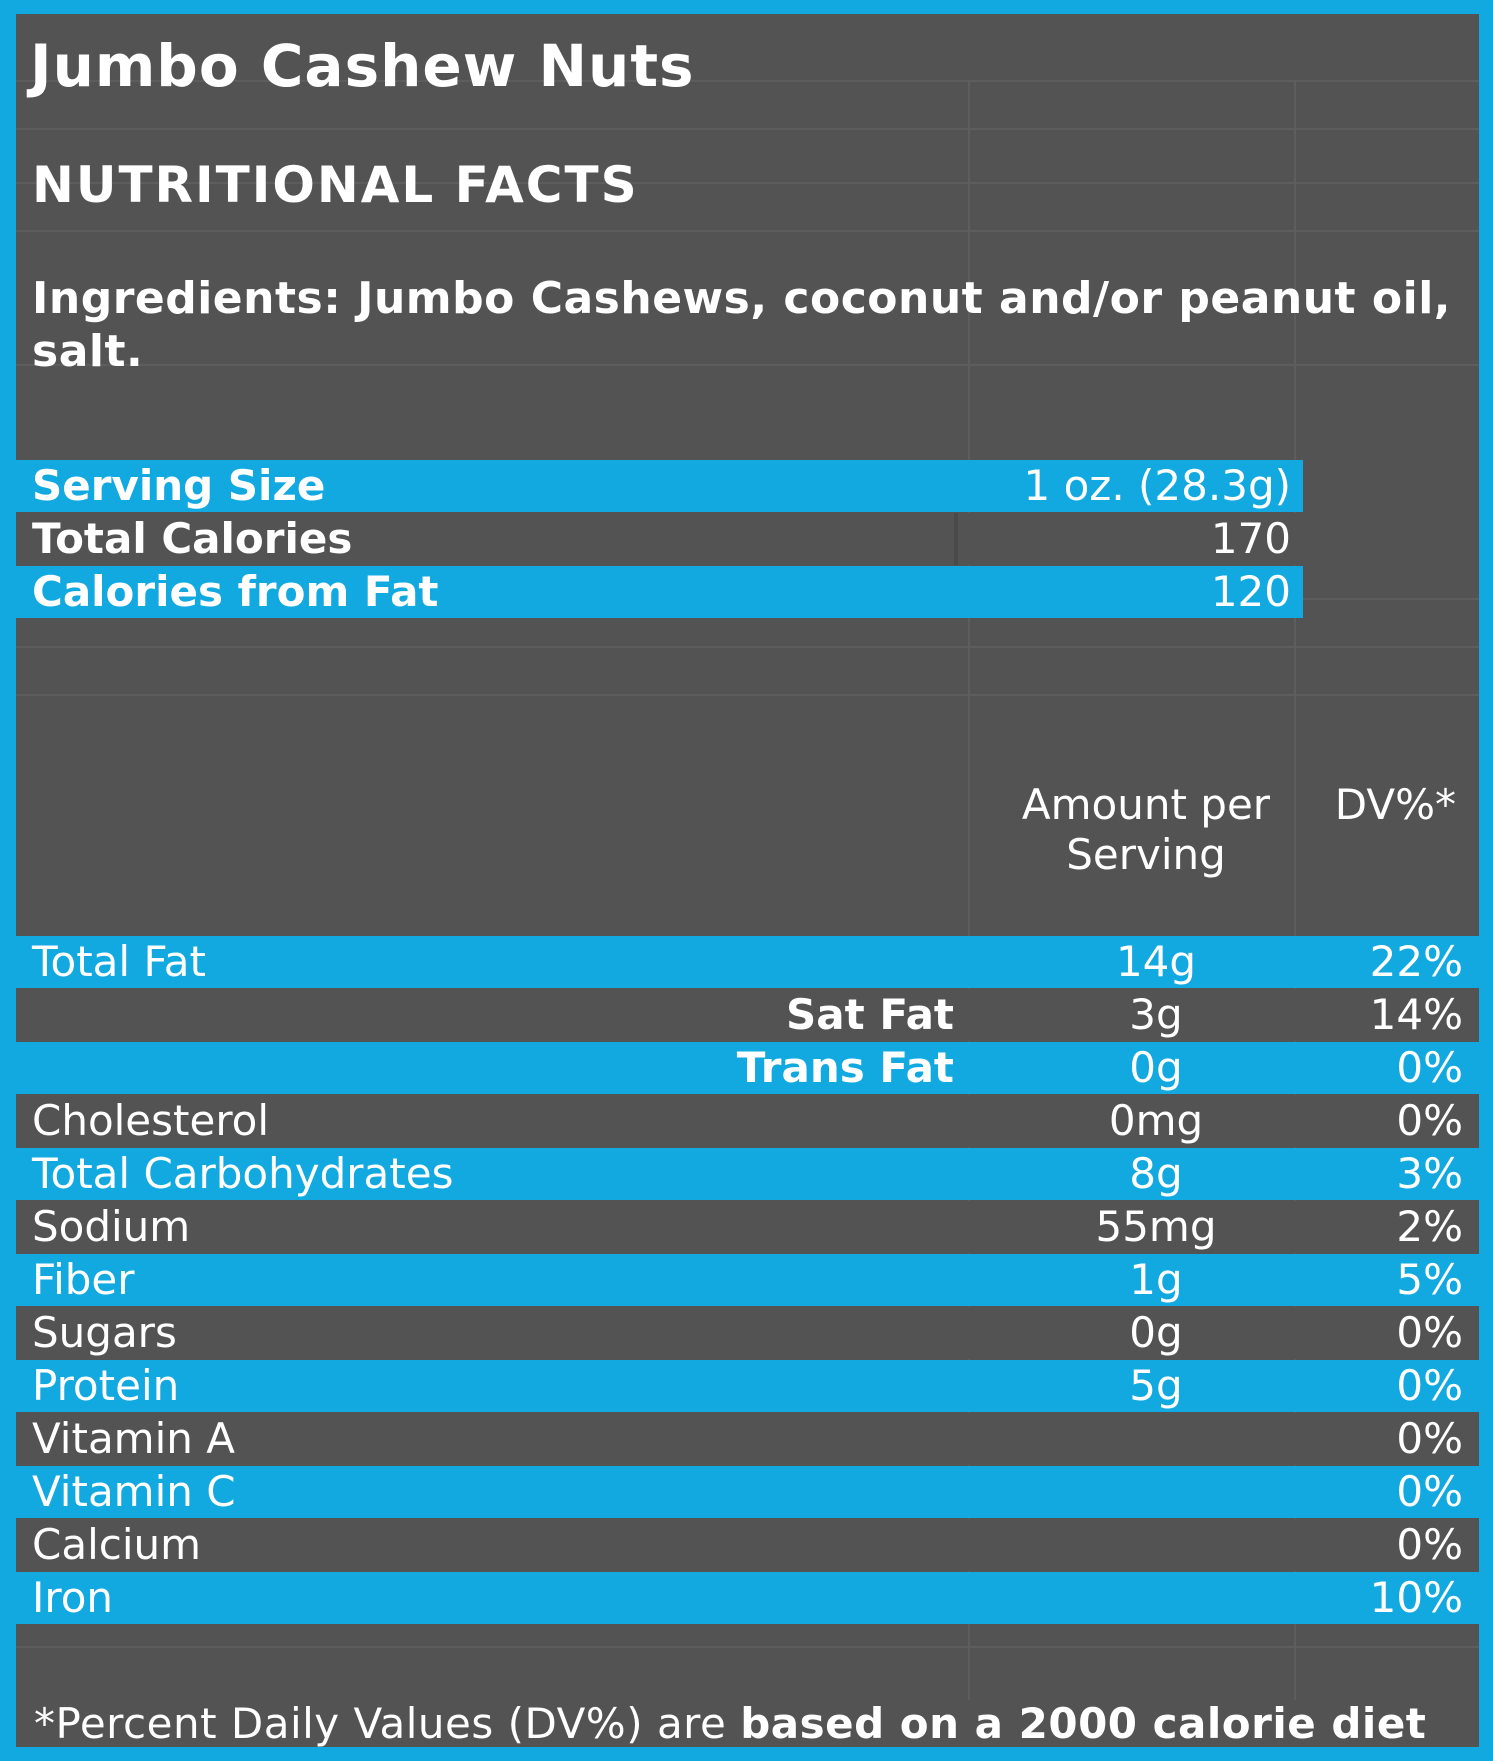 The width and height of the screenshot is (1493, 1761). What do you see at coordinates (1156, 1385) in the screenshot?
I see `nutrient-amount: 5g` at bounding box center [1156, 1385].